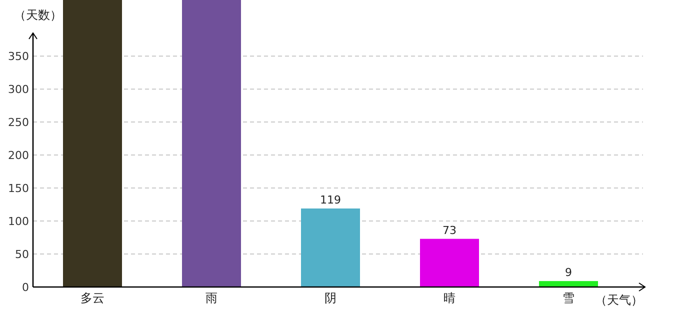 This screenshot has width=680, height=320. I want to click on x-tick-label: 阴, so click(330, 298).